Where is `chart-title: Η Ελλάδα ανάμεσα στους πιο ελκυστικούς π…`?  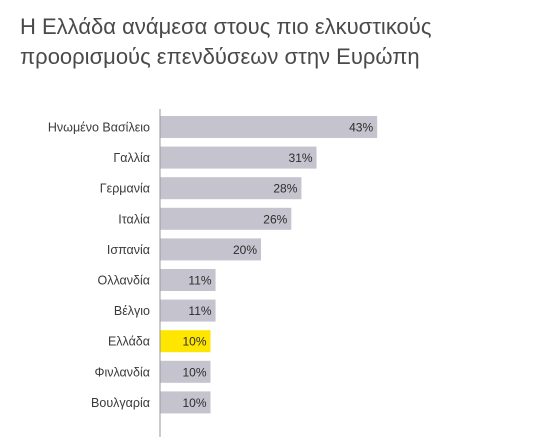
chart-title: Η Ελλάδα ανάμεσα στους πιο ελκυστικούς π… is located at coordinates (226, 41).